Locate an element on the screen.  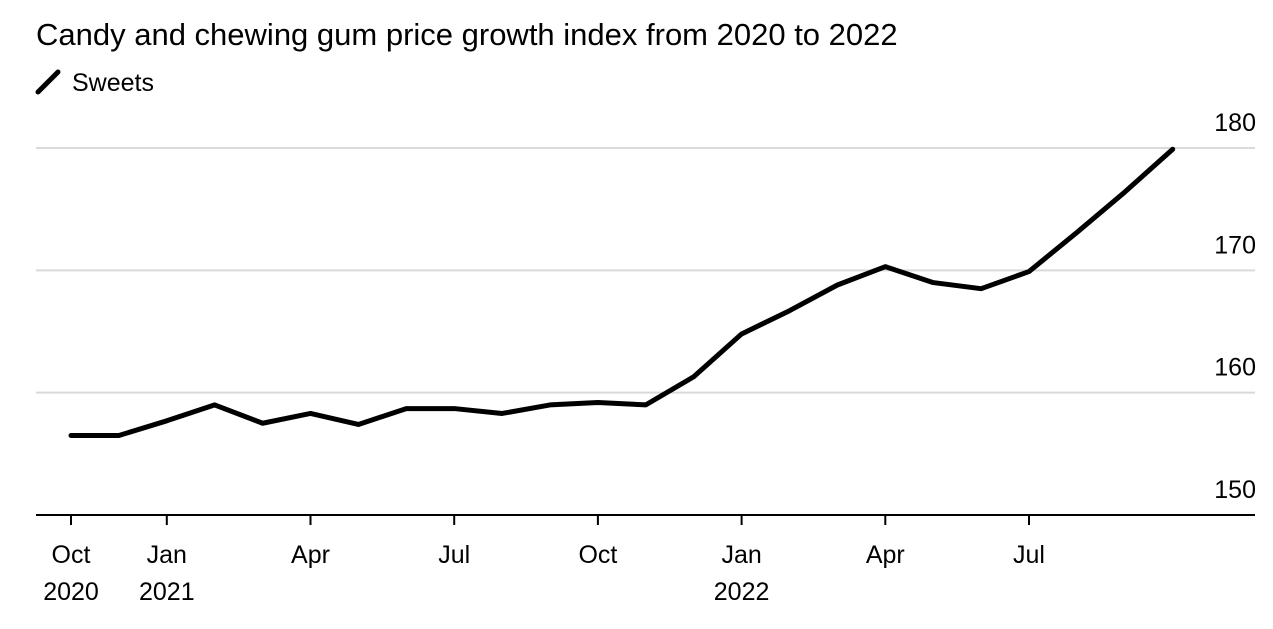
legend-label: Sweets is located at coordinates (113, 83).